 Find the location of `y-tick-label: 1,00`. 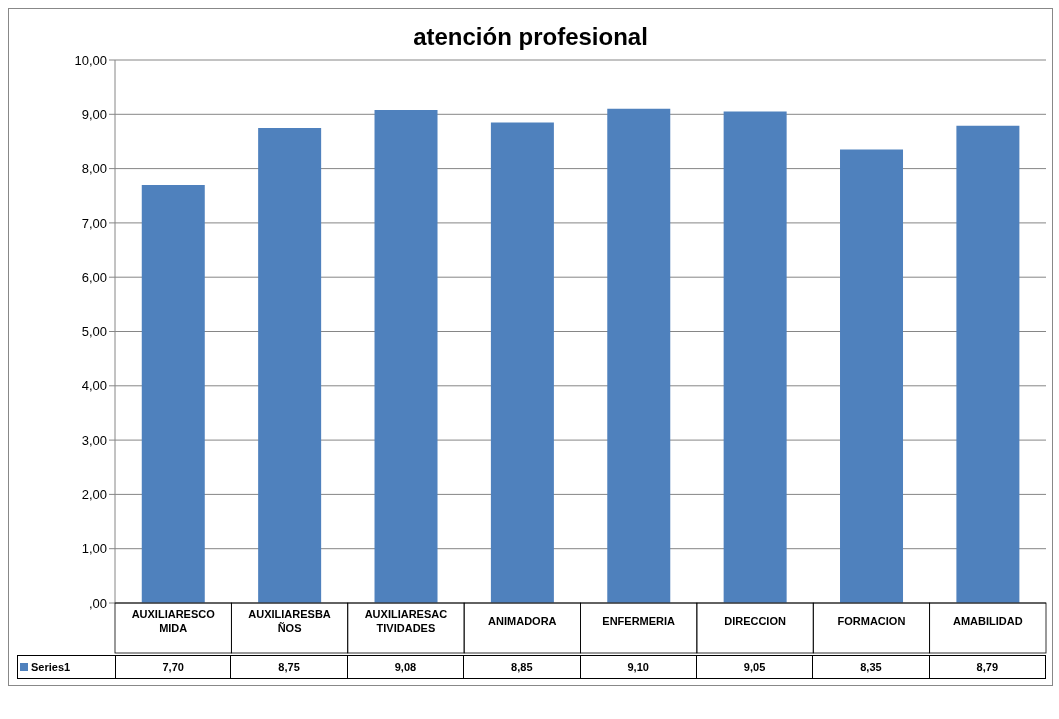

y-tick-label: 1,00 is located at coordinates (94, 549).